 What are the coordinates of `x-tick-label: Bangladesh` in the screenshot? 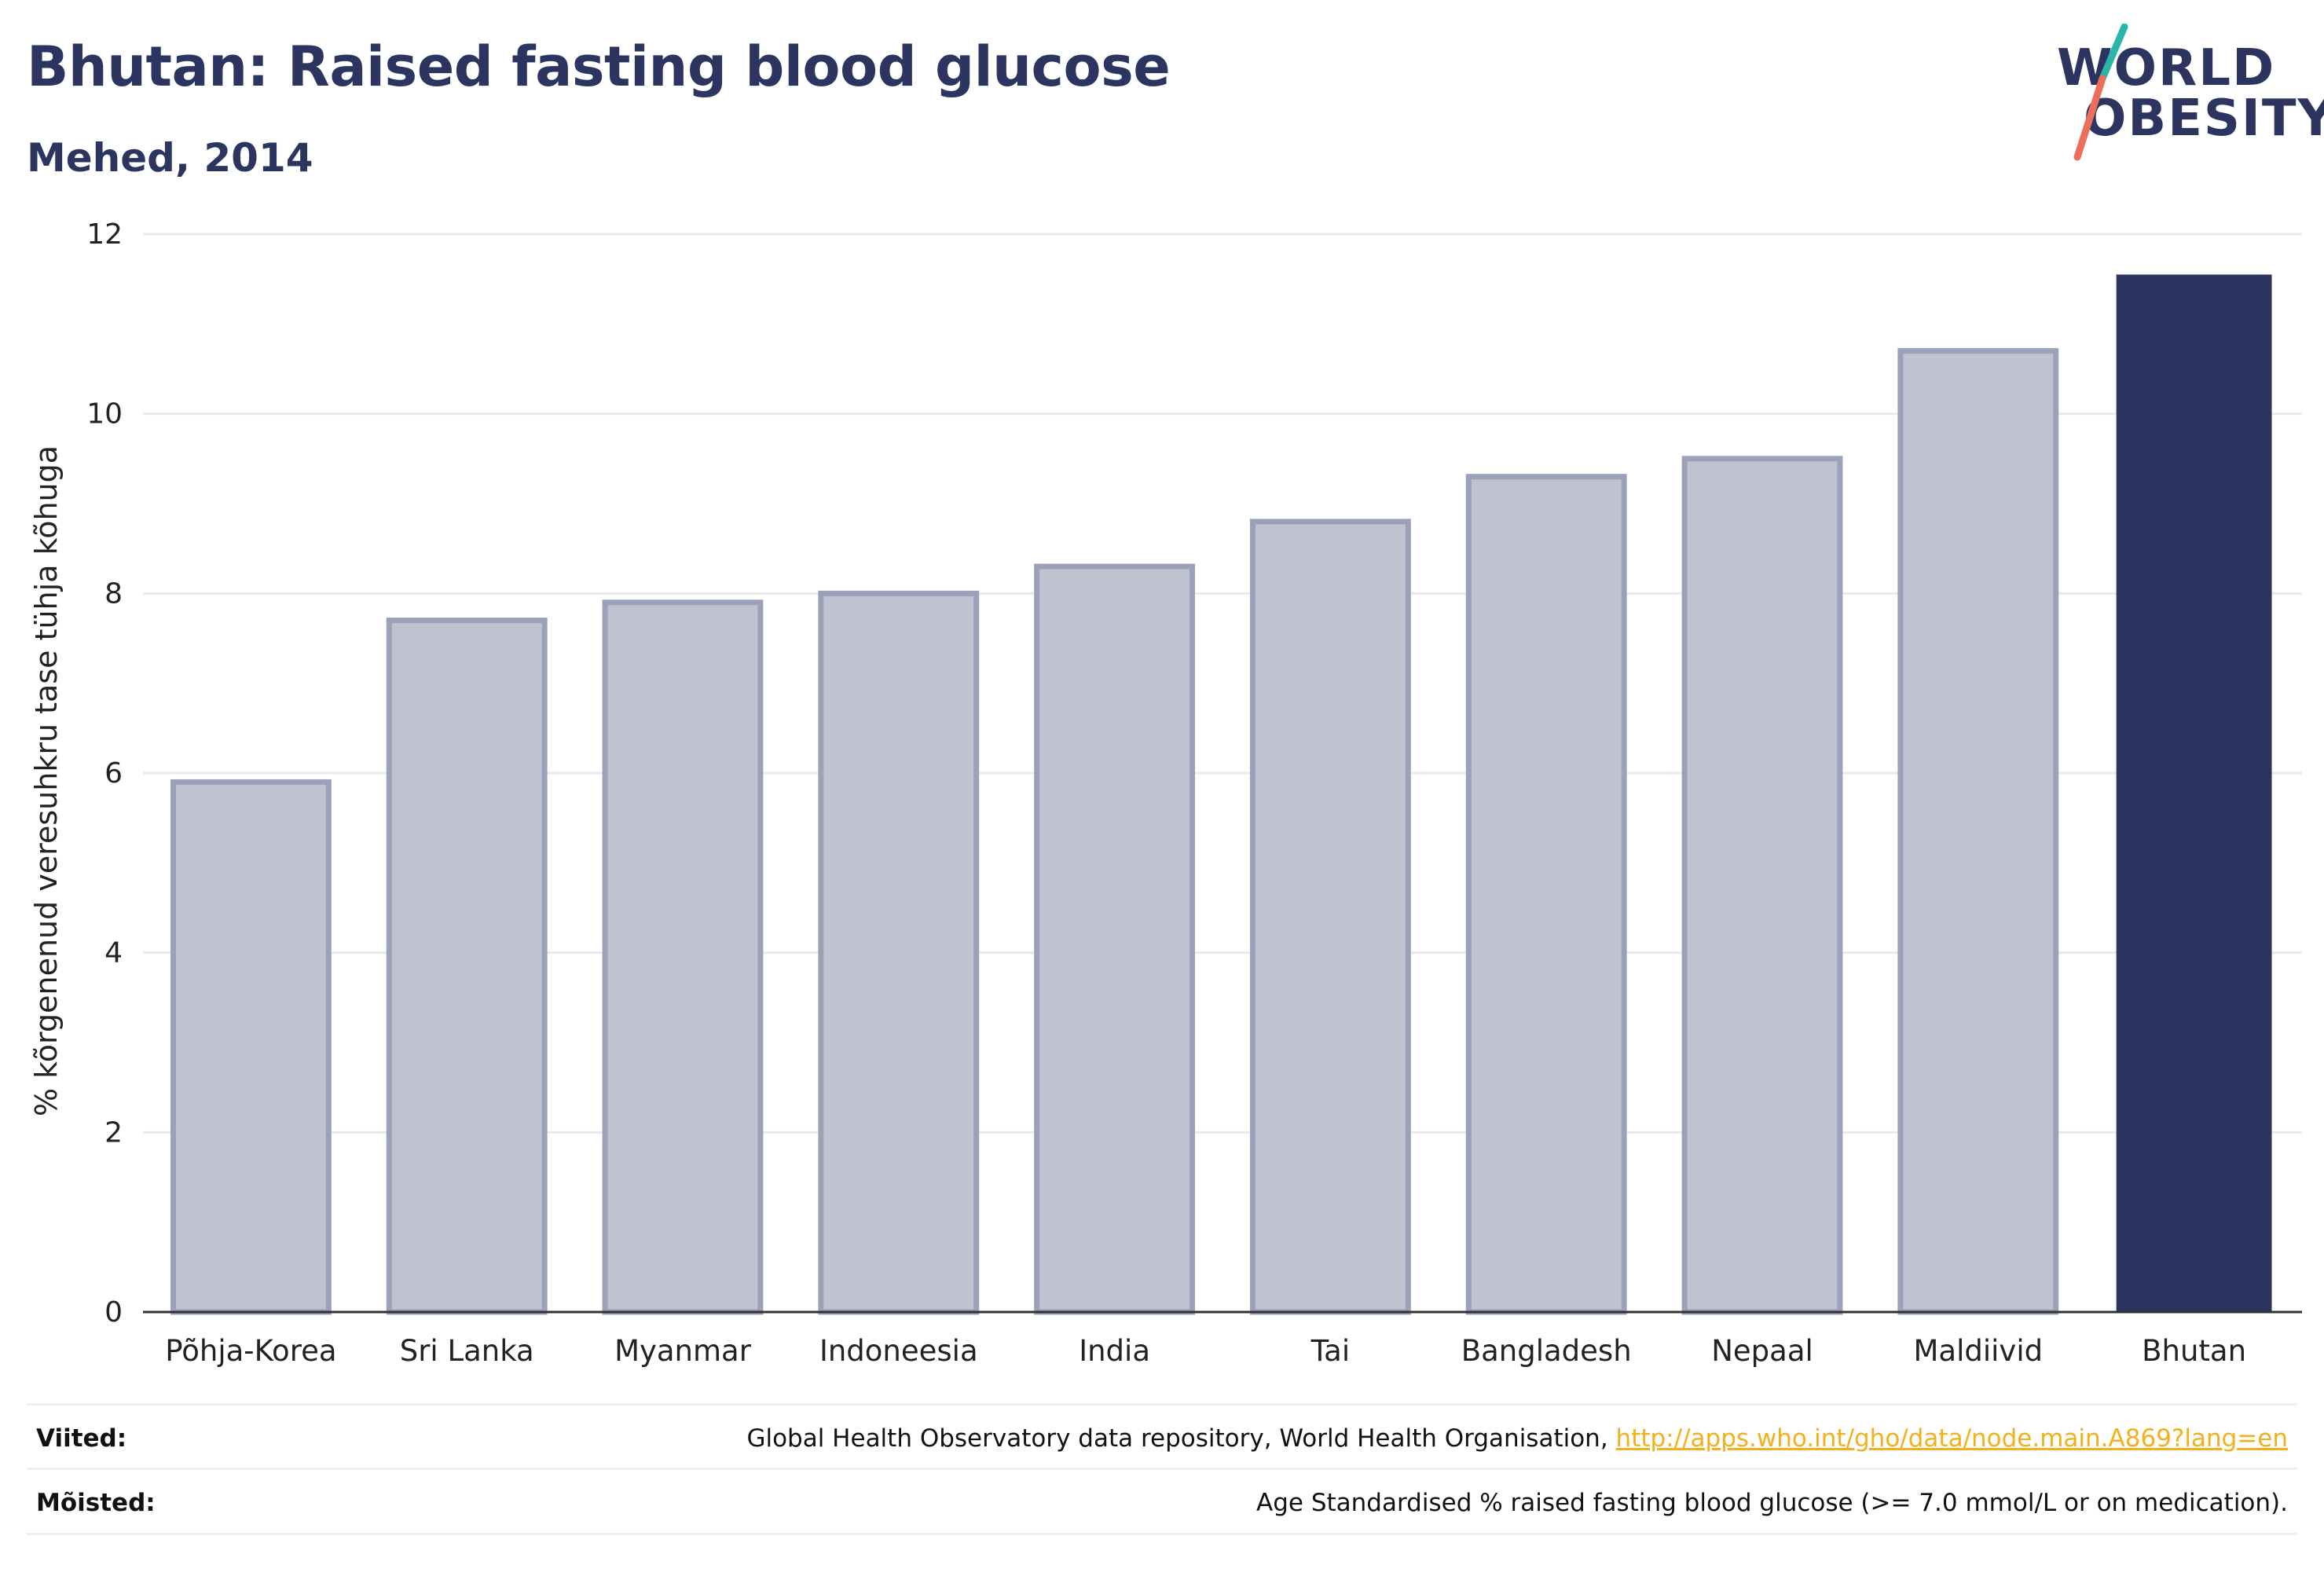 It's located at (1546, 1351).